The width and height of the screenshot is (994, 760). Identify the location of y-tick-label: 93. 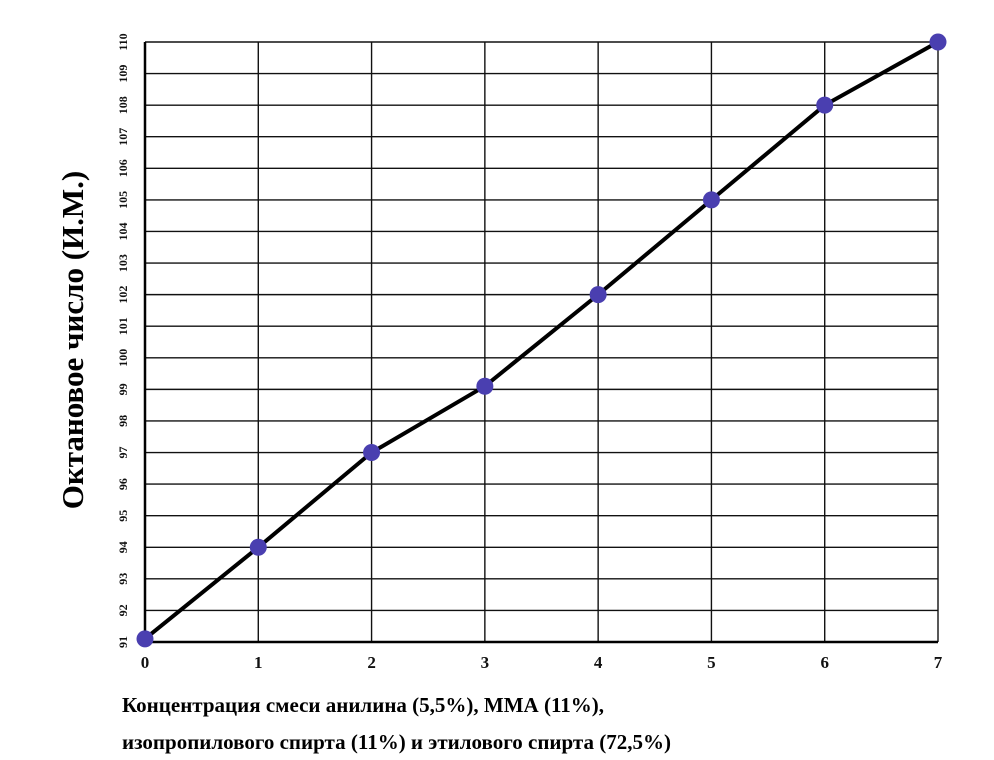
(123, 579).